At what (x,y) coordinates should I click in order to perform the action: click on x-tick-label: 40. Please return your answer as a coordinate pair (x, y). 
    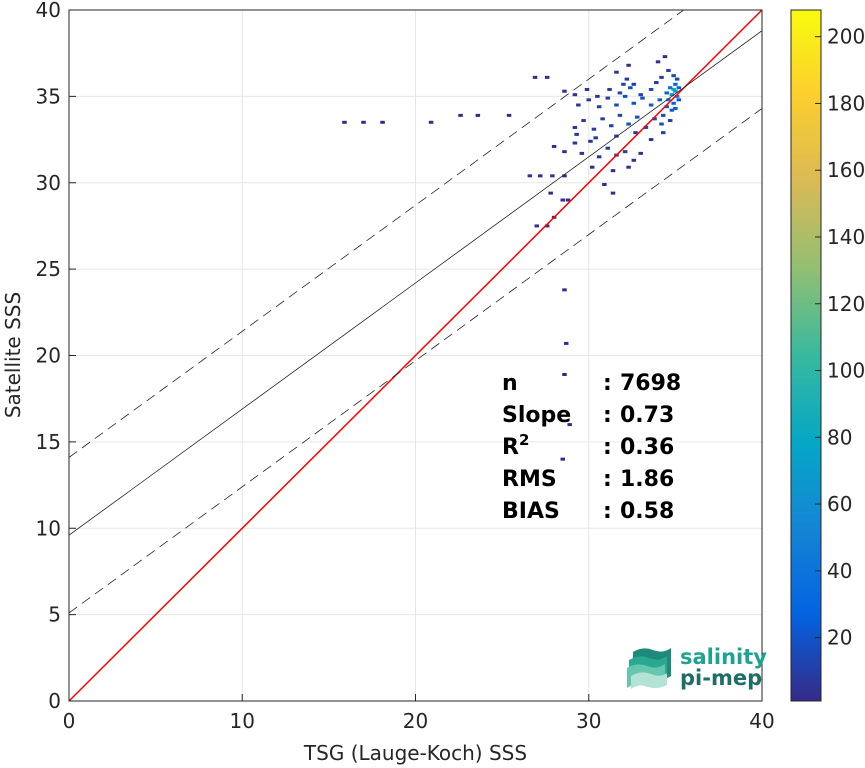
    Looking at the image, I should click on (761, 721).